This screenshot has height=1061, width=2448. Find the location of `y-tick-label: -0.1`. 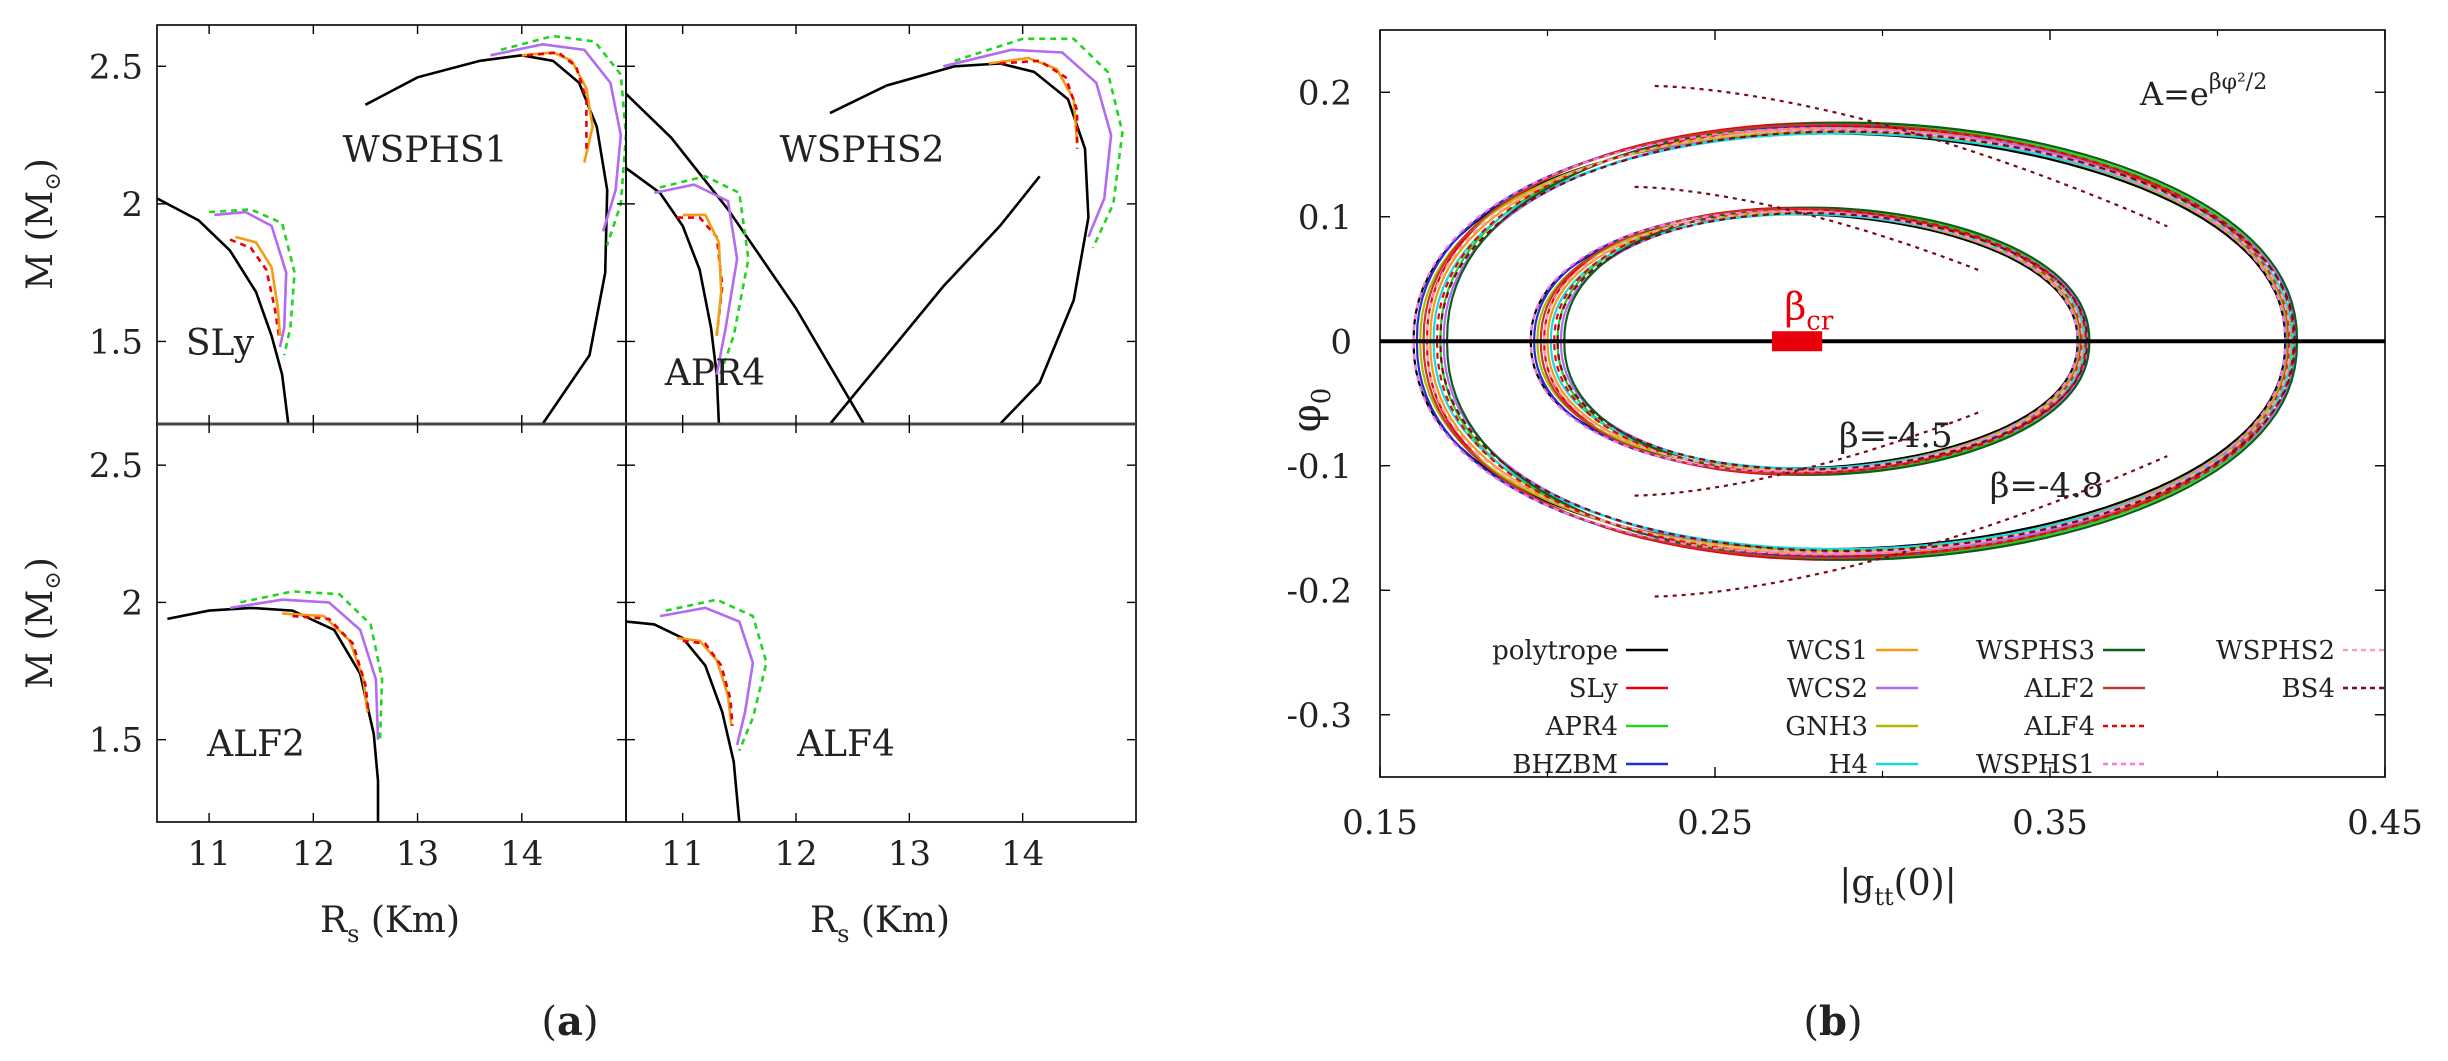

y-tick-label: -0.1 is located at coordinates (1319, 467).